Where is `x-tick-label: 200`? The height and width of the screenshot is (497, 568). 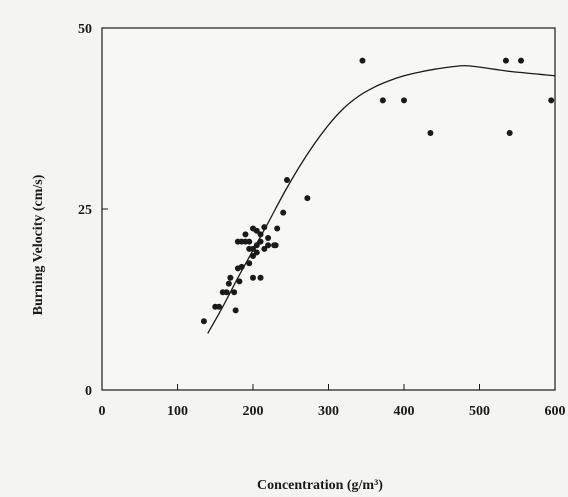 x-tick-label: 200 is located at coordinates (253, 411).